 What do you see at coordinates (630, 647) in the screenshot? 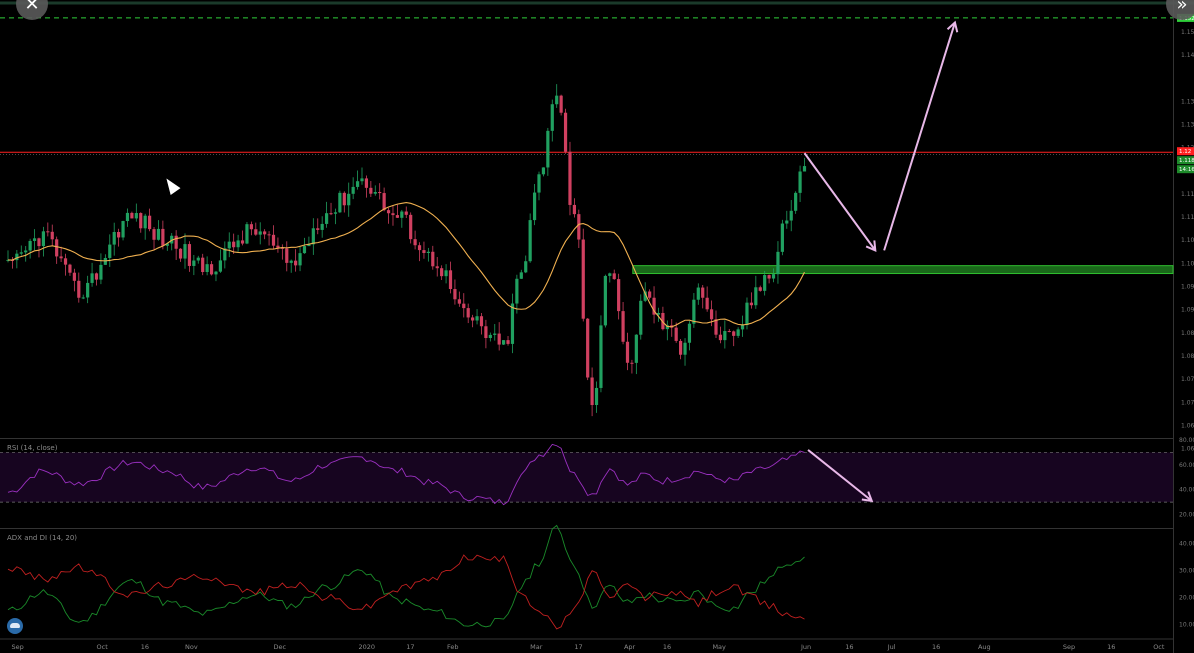
I see `time-tick-label: Apr` at bounding box center [630, 647].